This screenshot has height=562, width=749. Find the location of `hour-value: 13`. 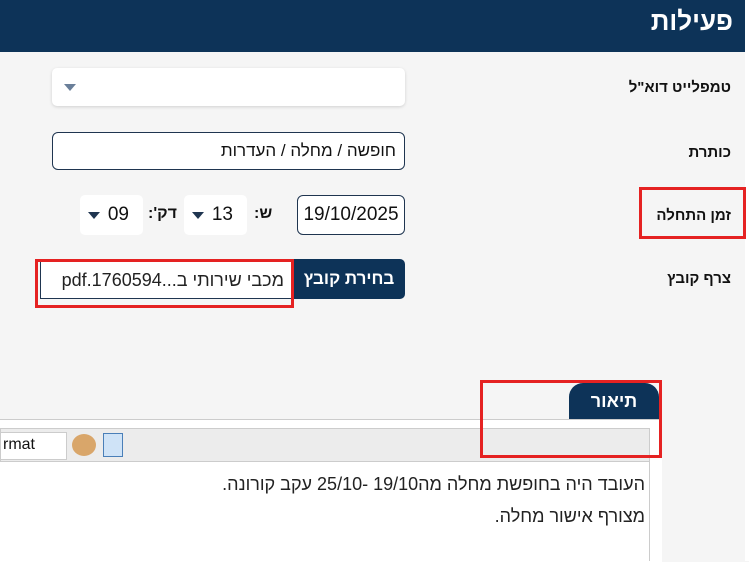

hour-value: 13 is located at coordinates (222, 214).